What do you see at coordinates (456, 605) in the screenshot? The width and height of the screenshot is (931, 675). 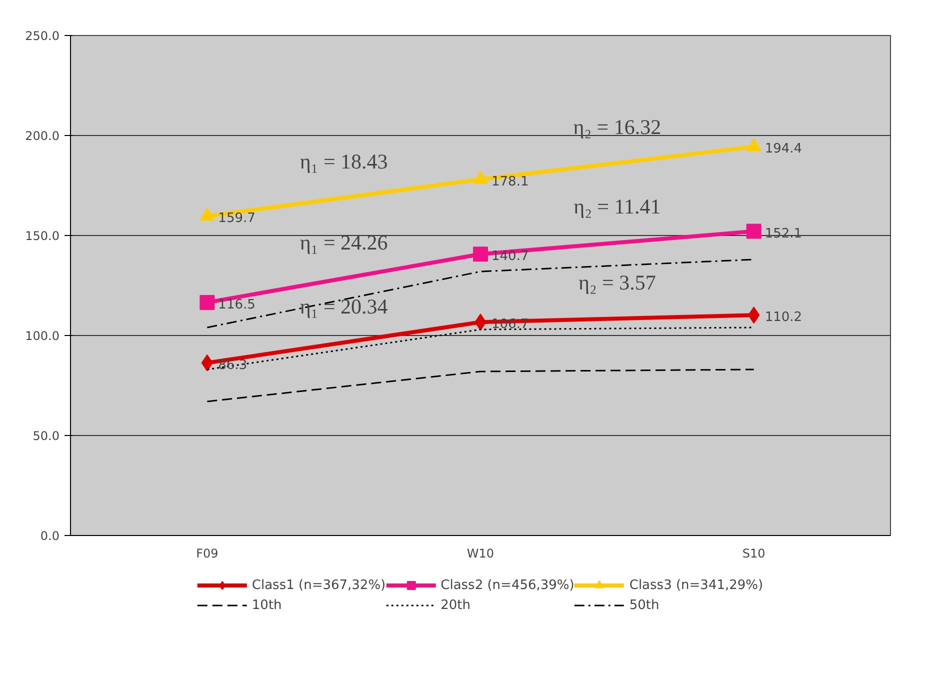 I see `legend-label: 20th` at bounding box center [456, 605].